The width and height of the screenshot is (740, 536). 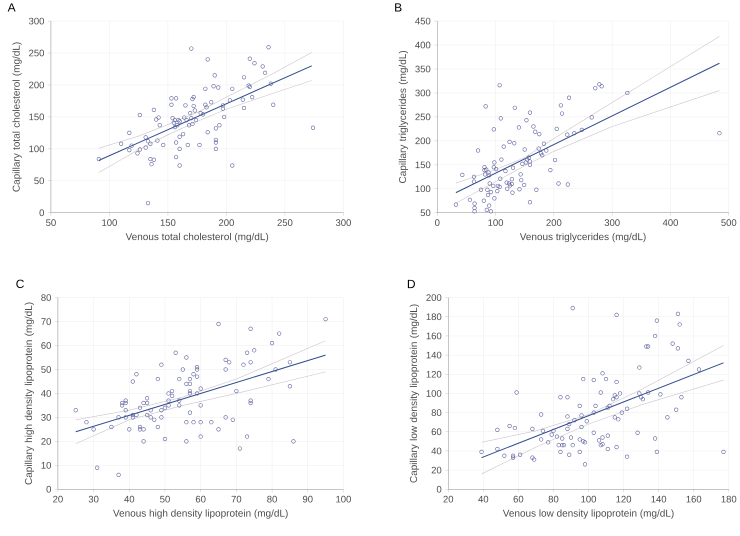 What do you see at coordinates (200, 514) in the screenshot?
I see `x-axis-title: Venous high density lipoprotein (mg/dL)` at bounding box center [200, 514].